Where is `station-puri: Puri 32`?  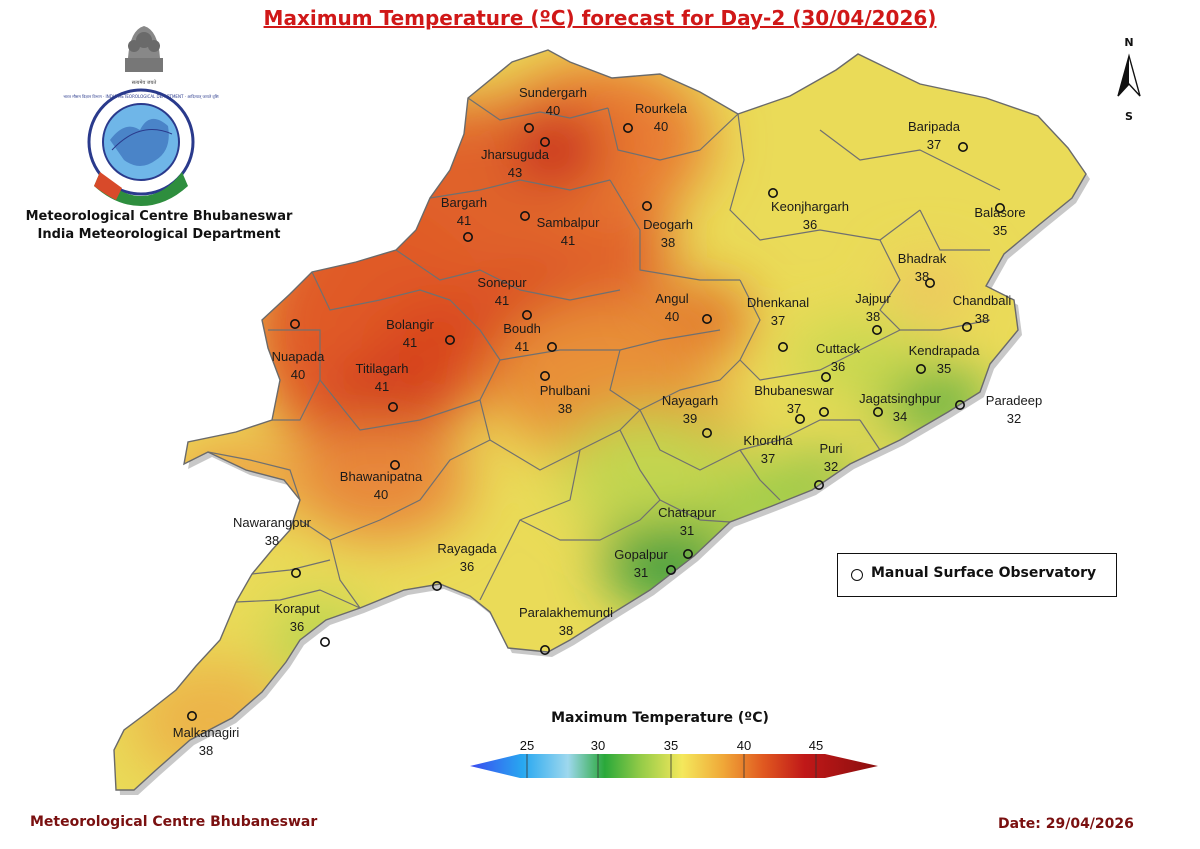 station-puri: Puri 32 is located at coordinates (828, 465).